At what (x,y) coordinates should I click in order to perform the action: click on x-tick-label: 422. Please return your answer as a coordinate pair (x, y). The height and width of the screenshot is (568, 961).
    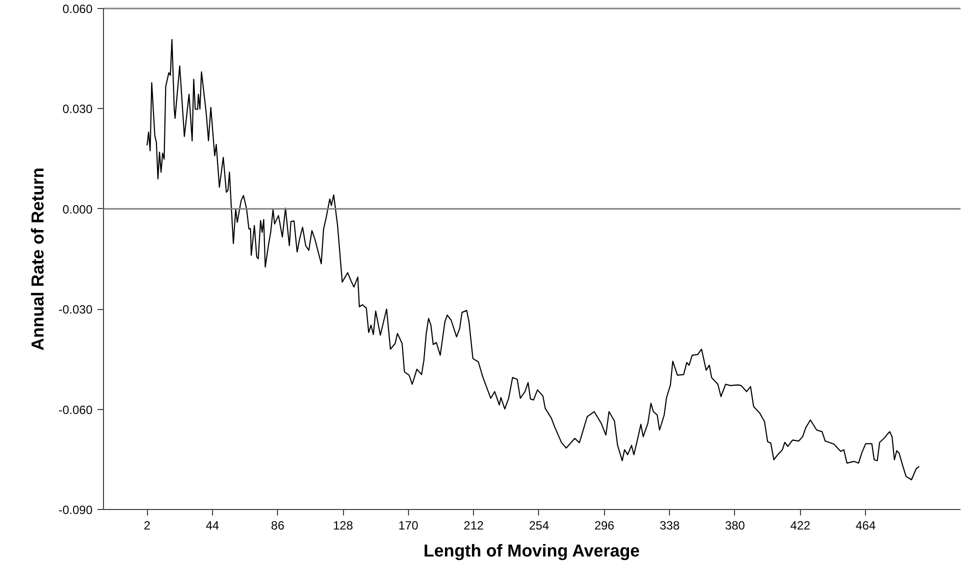
    Looking at the image, I should click on (800, 525).